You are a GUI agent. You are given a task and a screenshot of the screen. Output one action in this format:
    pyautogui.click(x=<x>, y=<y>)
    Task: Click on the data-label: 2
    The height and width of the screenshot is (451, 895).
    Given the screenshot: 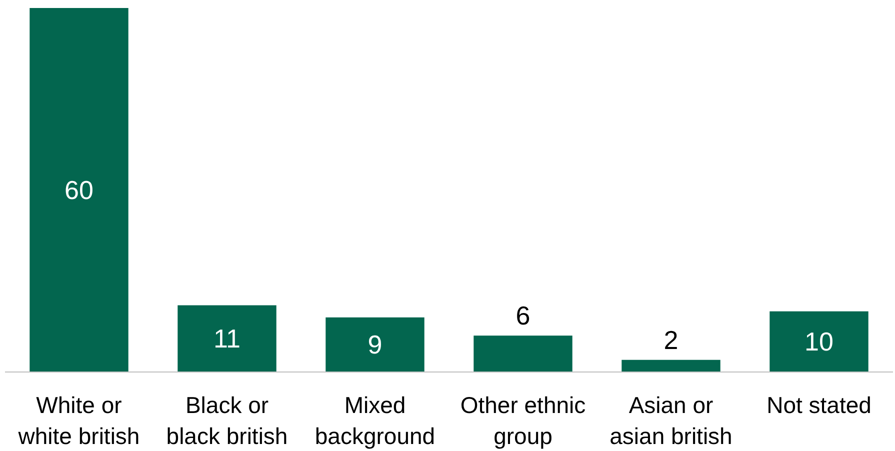 What is the action you would take?
    pyautogui.click(x=671, y=339)
    